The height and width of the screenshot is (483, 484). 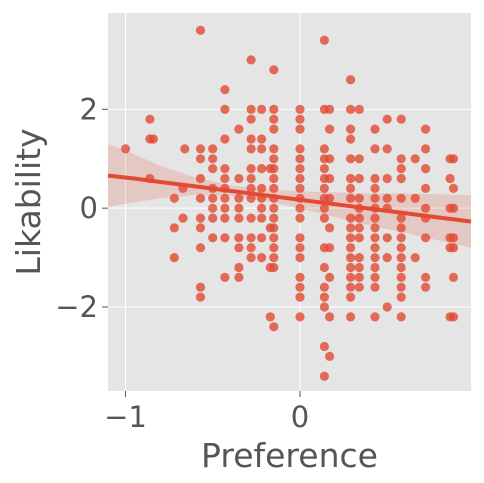 I want to click on x-axis-label: Preference, so click(x=289, y=455).